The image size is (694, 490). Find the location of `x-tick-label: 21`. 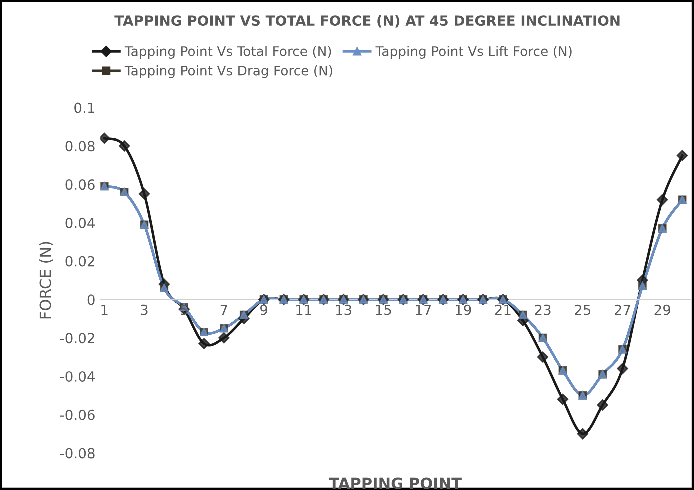

x-tick-label: 21 is located at coordinates (503, 310).